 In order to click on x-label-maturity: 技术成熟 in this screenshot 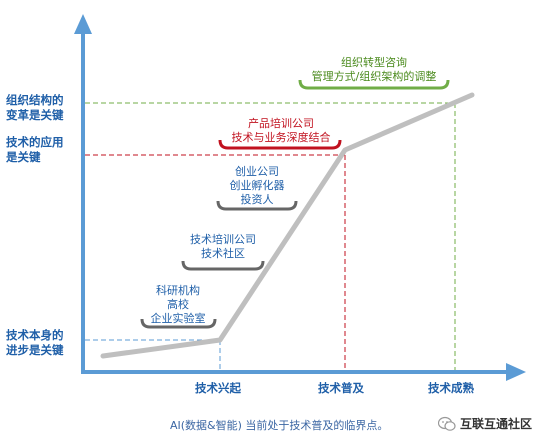, I will do `click(451, 388)`.